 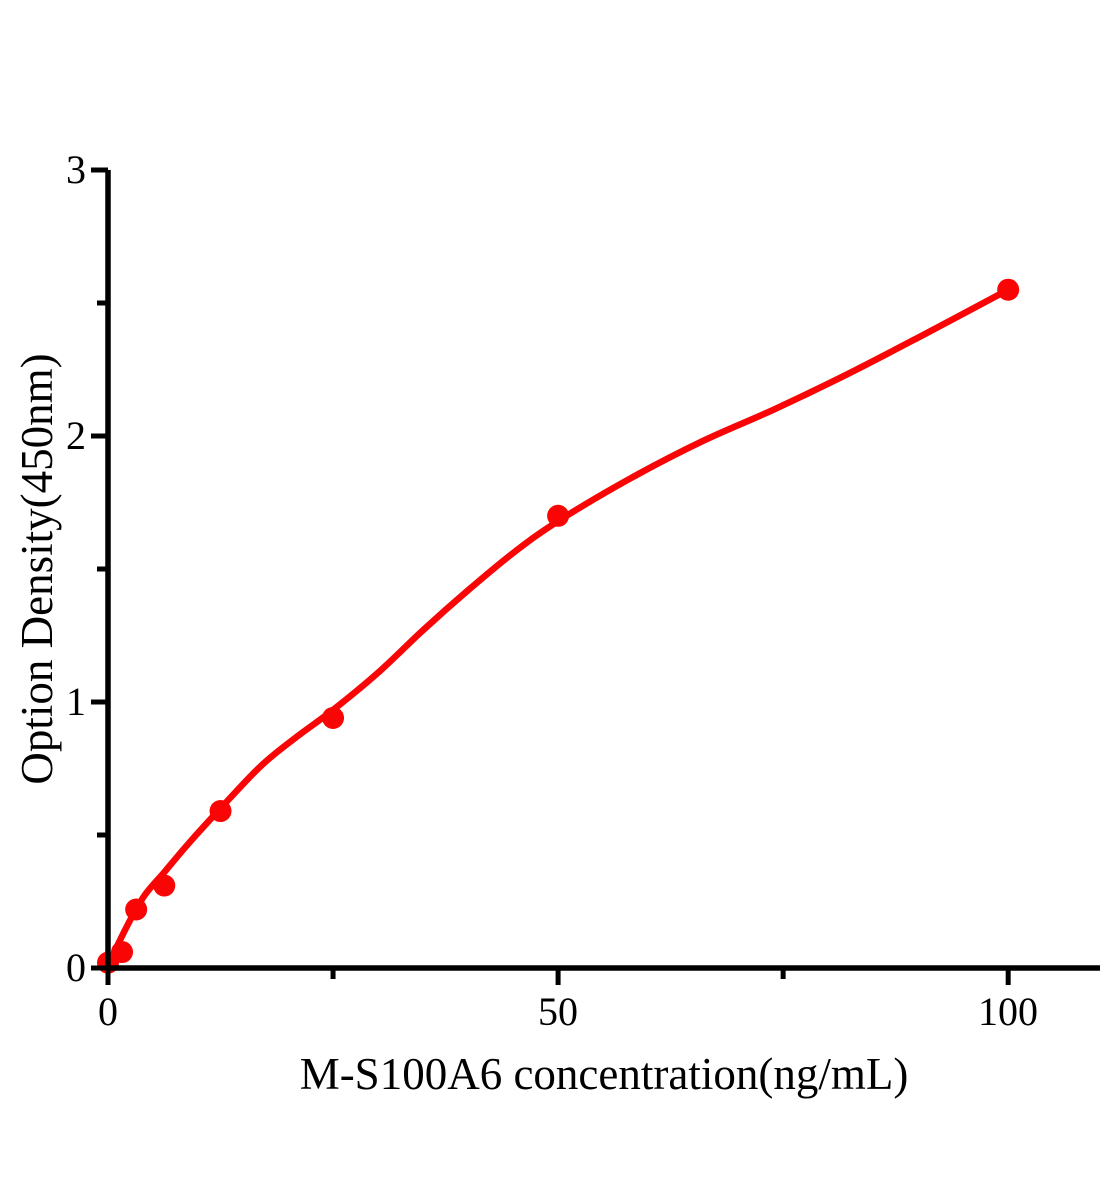 What do you see at coordinates (1008, 1011) in the screenshot?
I see `x-tick-label-100: 100` at bounding box center [1008, 1011].